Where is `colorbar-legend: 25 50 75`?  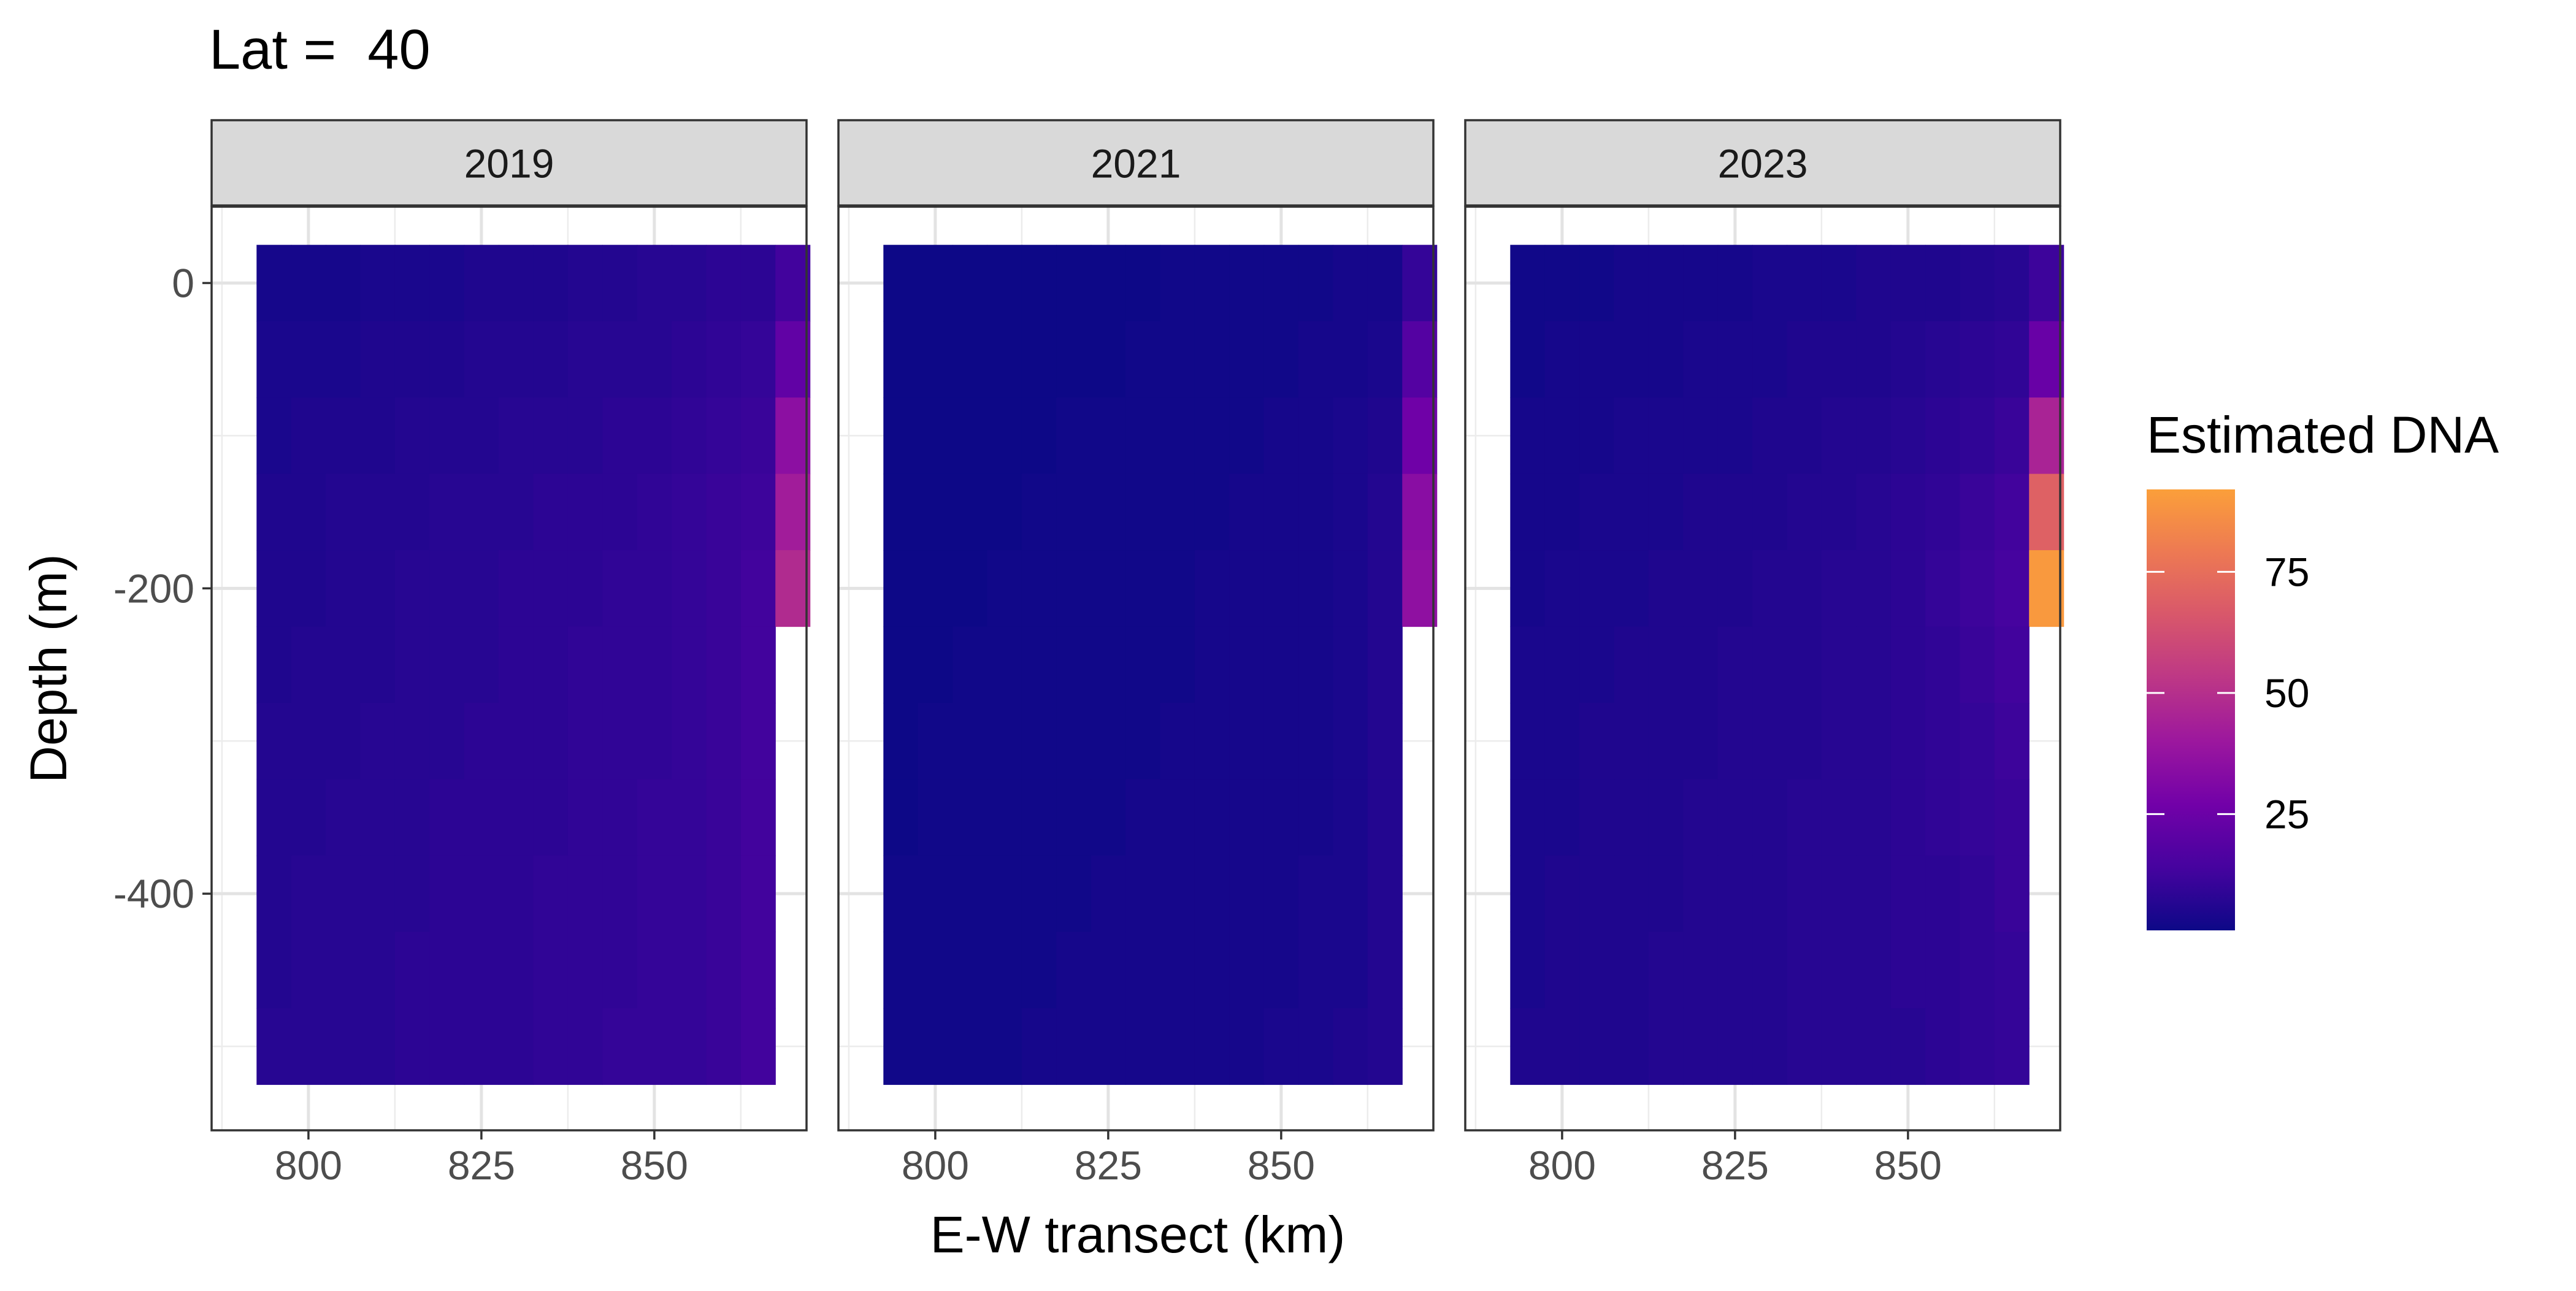
colorbar-legend: 25 50 75 is located at coordinates (2228, 710).